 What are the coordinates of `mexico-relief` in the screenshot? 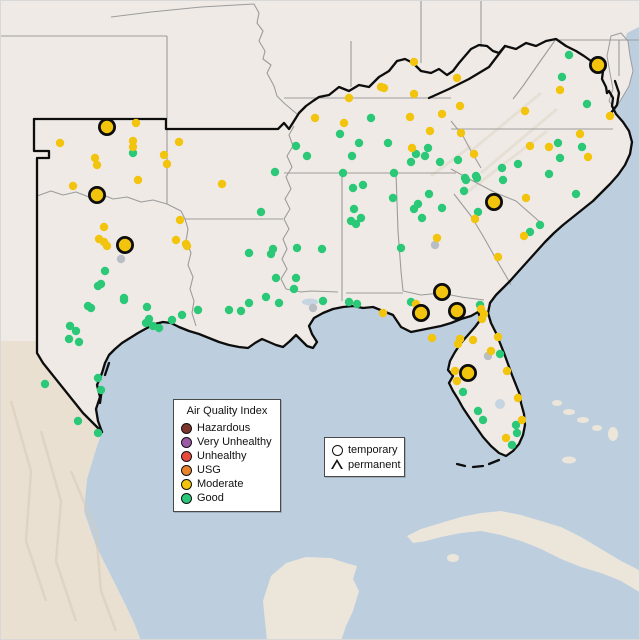 It's located at (63, 516).